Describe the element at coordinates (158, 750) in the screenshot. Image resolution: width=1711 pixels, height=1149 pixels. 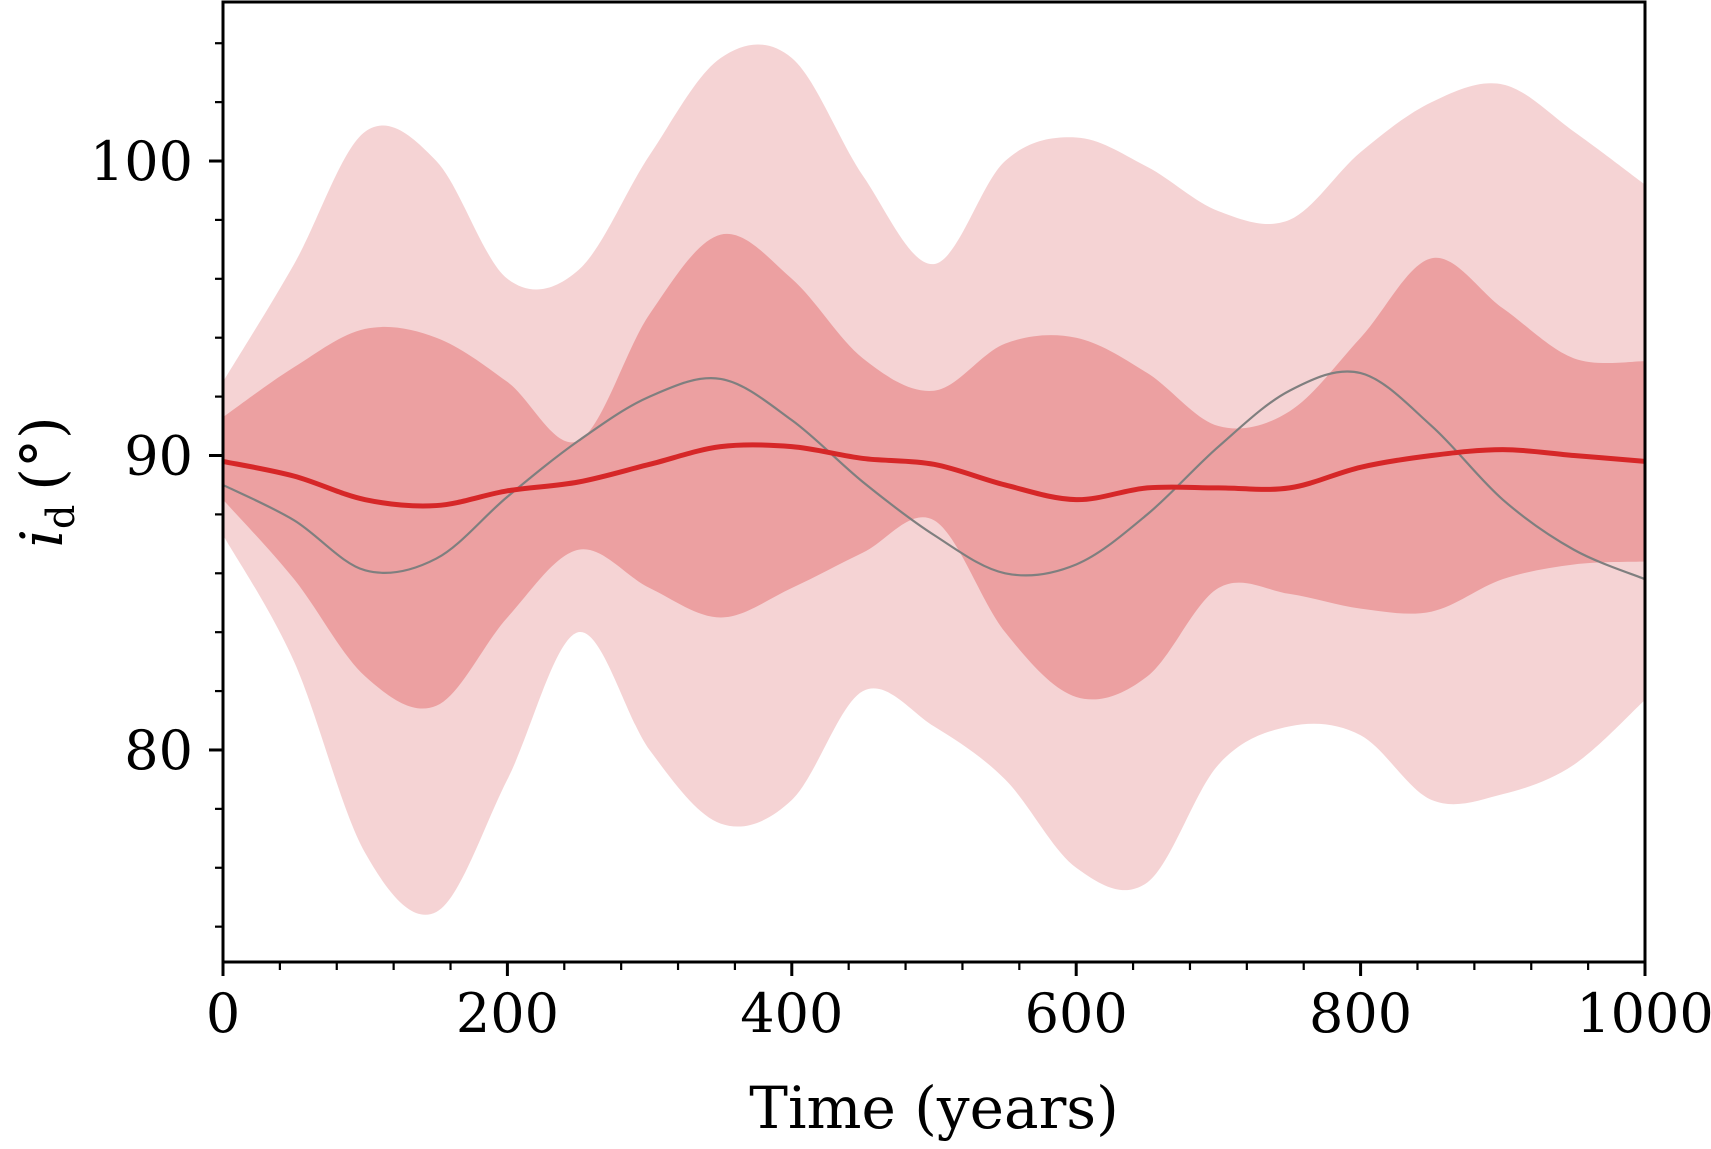
I see `y-tick-label: 80` at that location.